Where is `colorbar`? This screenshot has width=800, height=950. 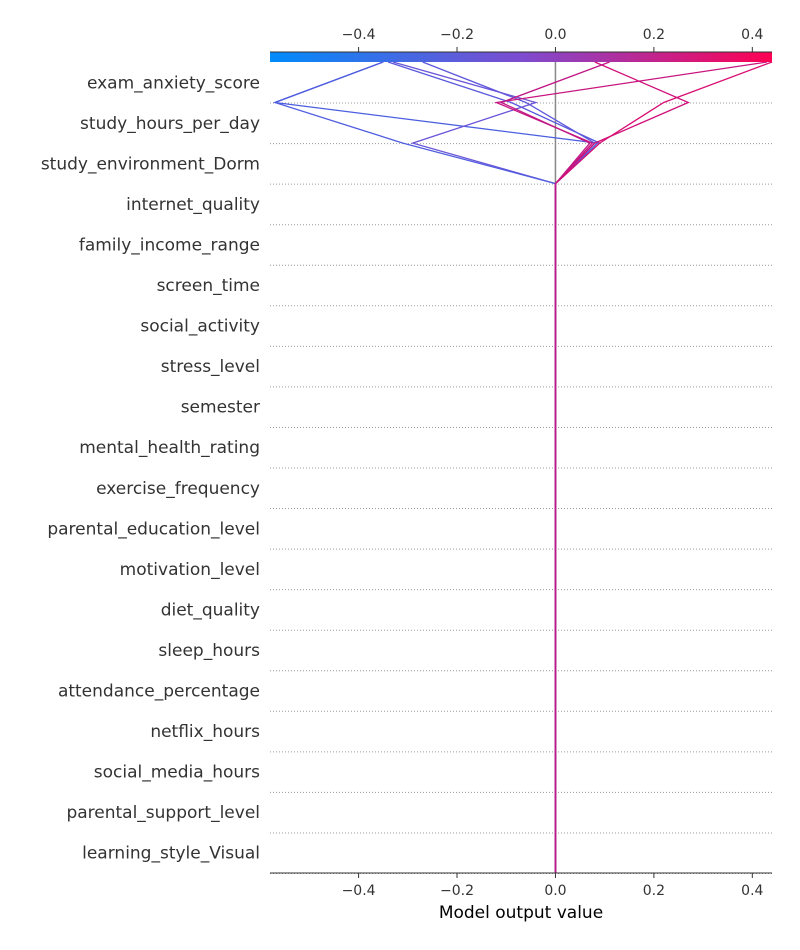 colorbar is located at coordinates (521, 57).